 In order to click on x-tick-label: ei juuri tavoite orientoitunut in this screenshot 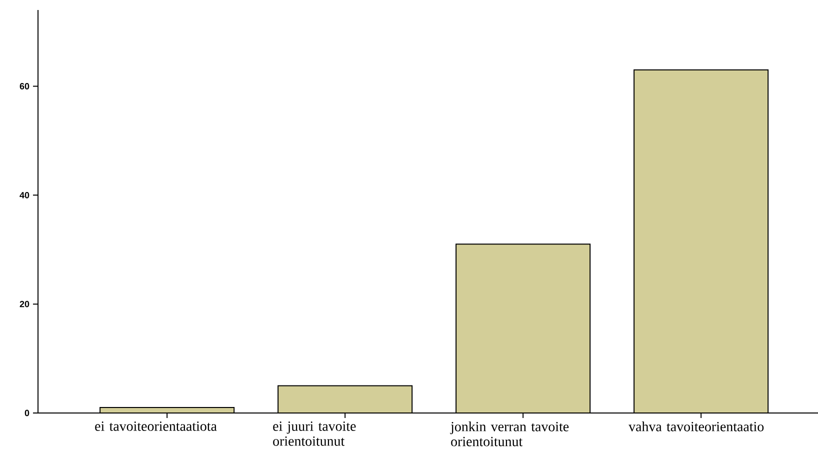, I will do `click(314, 434)`.